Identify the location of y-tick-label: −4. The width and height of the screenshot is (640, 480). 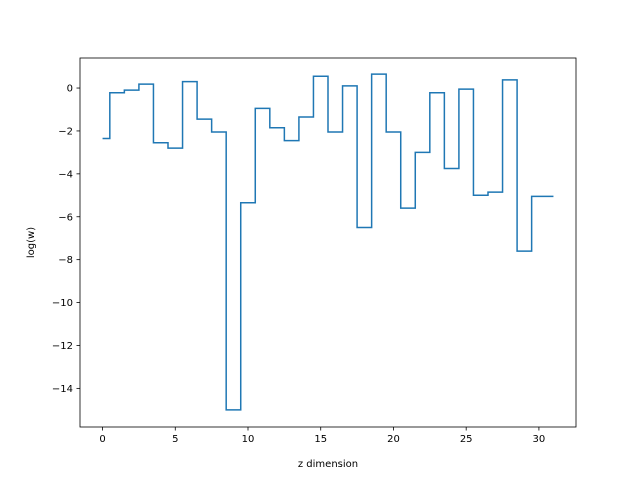
(65, 174).